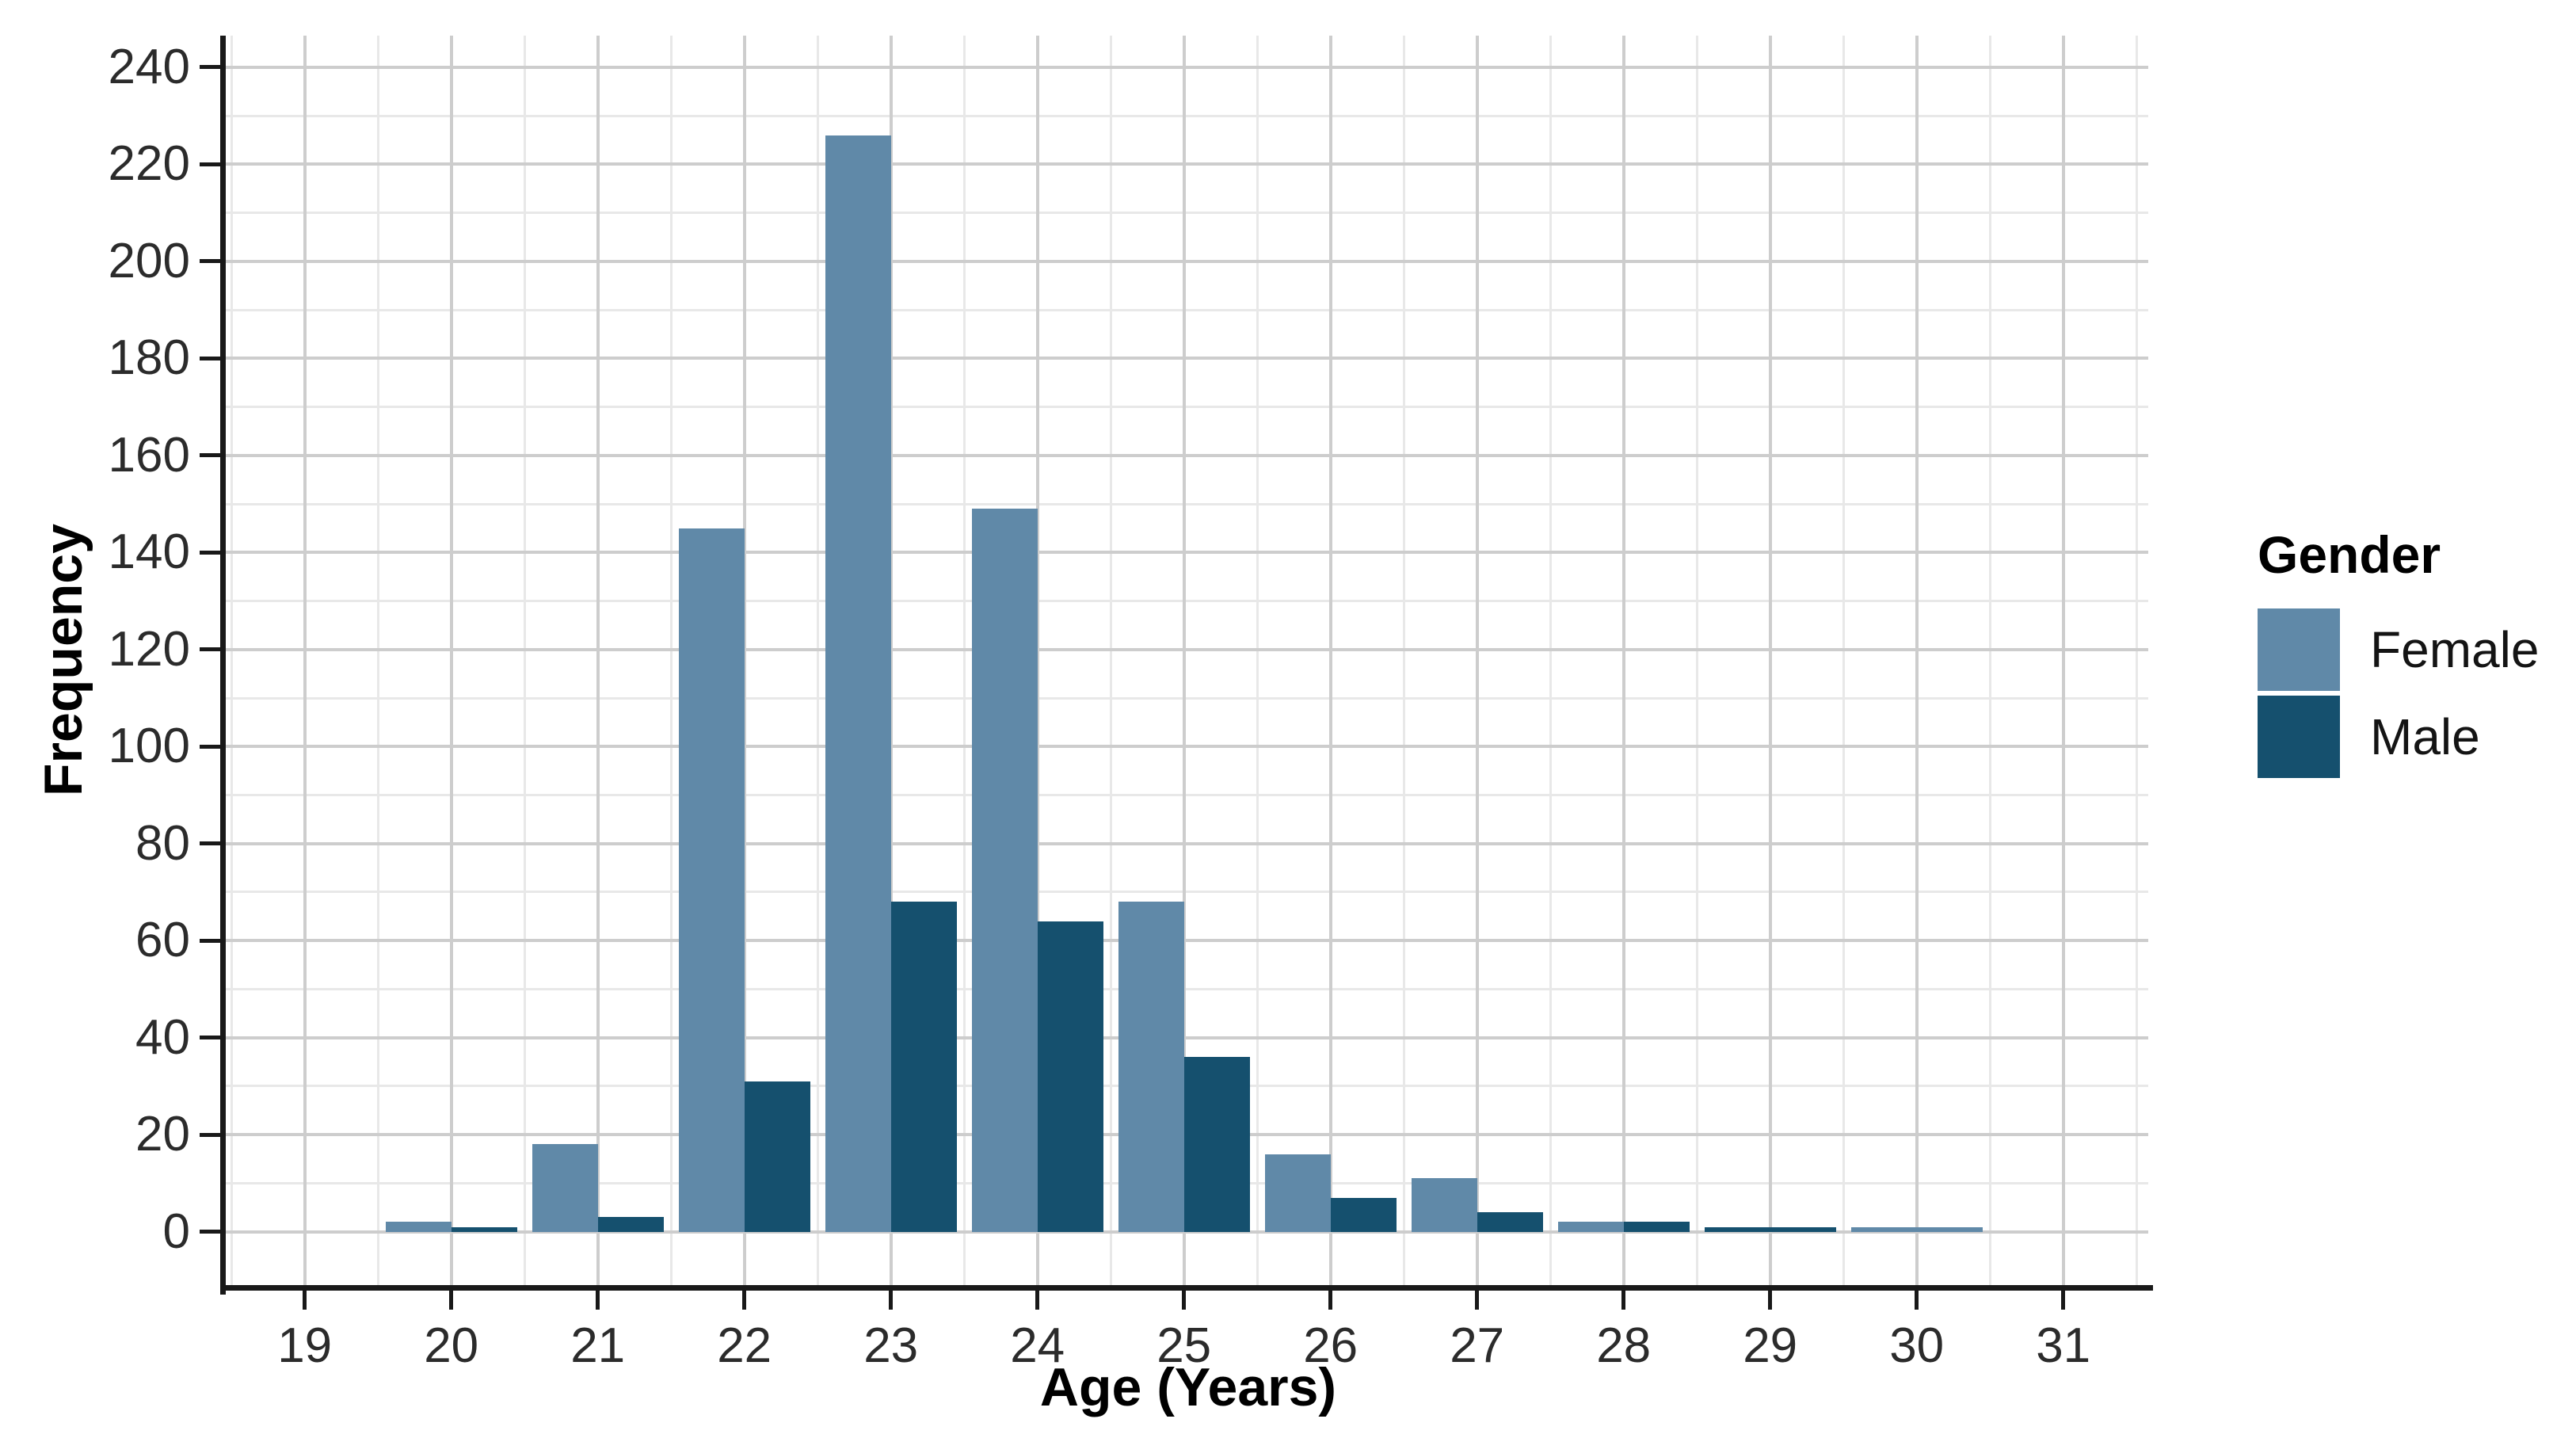 Image resolution: width=2576 pixels, height=1438 pixels. I want to click on y-tick-label: 60, so click(162, 941).